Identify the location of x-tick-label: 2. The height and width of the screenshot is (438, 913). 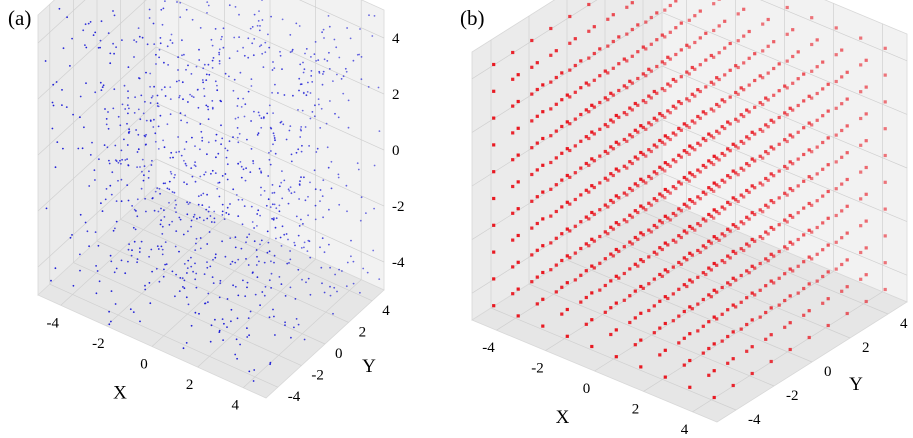
(636, 409).